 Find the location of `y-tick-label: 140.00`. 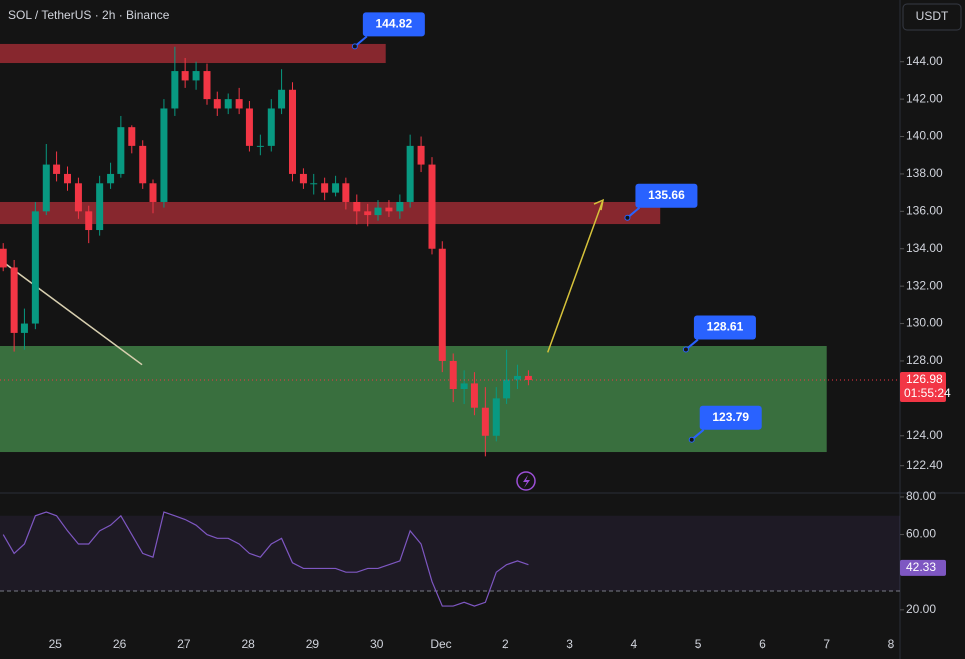

y-tick-label: 140.00 is located at coordinates (924, 136).